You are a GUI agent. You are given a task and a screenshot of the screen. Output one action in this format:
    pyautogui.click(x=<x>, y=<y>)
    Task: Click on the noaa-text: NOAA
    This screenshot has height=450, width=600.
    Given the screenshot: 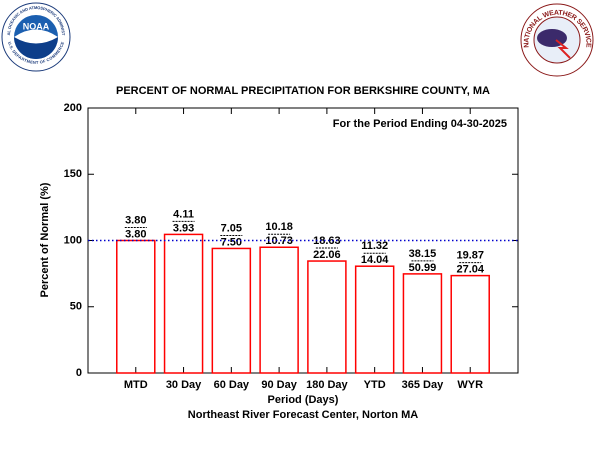 What is the action you would take?
    pyautogui.click(x=36, y=26)
    